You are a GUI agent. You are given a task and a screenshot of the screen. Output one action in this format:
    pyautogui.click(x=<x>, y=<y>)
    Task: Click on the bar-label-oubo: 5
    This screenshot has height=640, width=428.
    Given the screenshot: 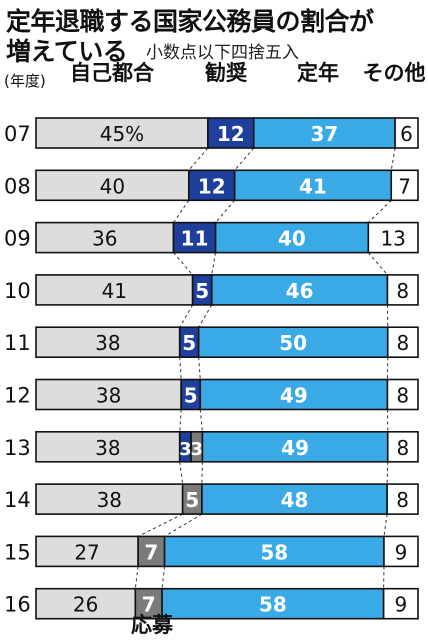 What is the action you would take?
    pyautogui.click(x=192, y=500)
    